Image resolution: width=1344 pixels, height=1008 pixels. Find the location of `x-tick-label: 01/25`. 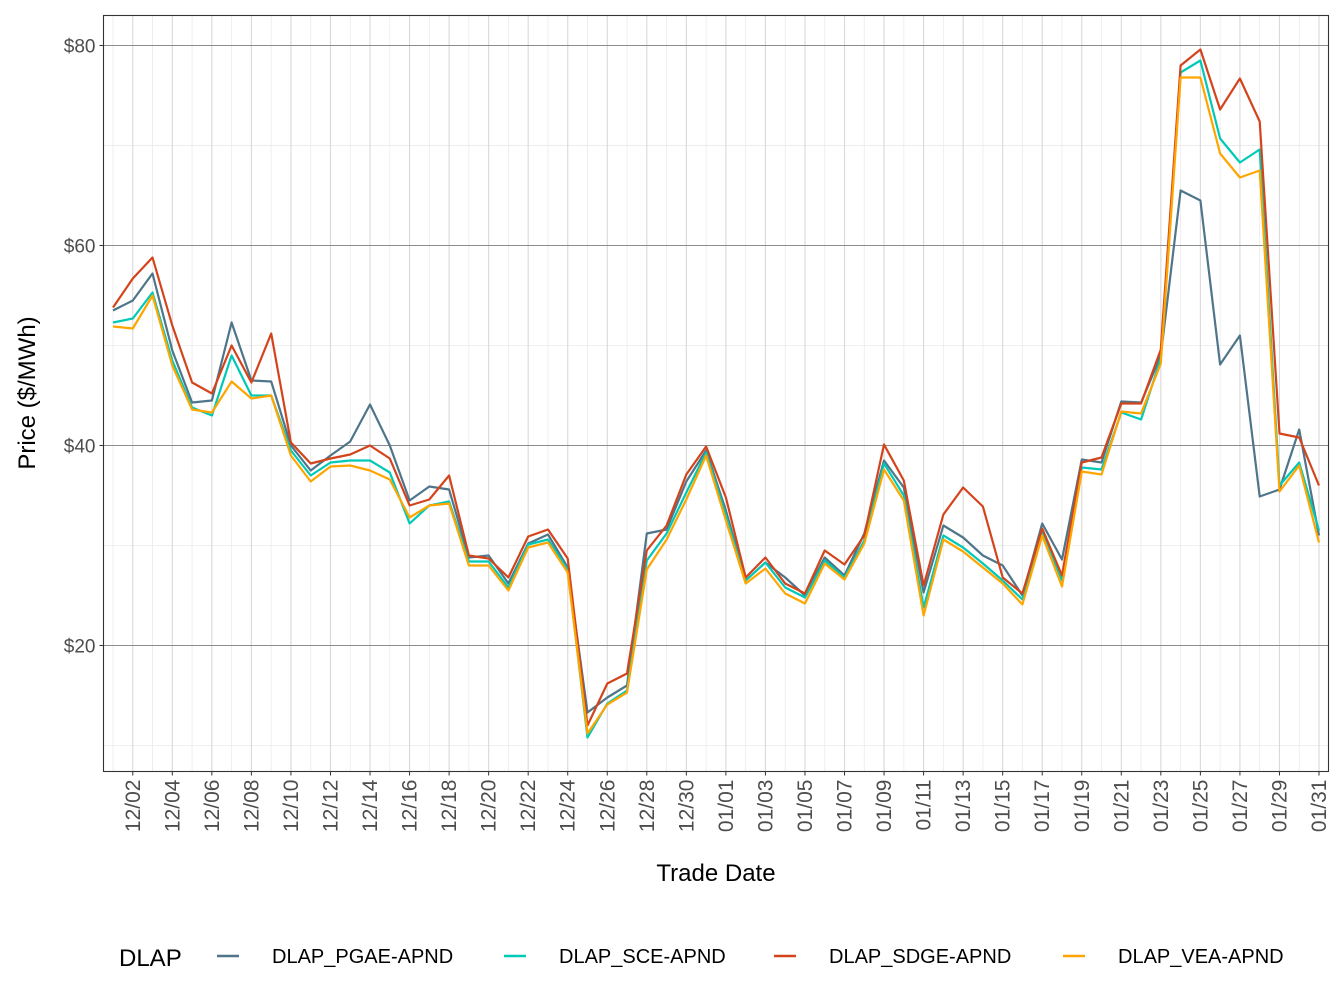

x-tick-label: 01/25 is located at coordinates (1200, 806).